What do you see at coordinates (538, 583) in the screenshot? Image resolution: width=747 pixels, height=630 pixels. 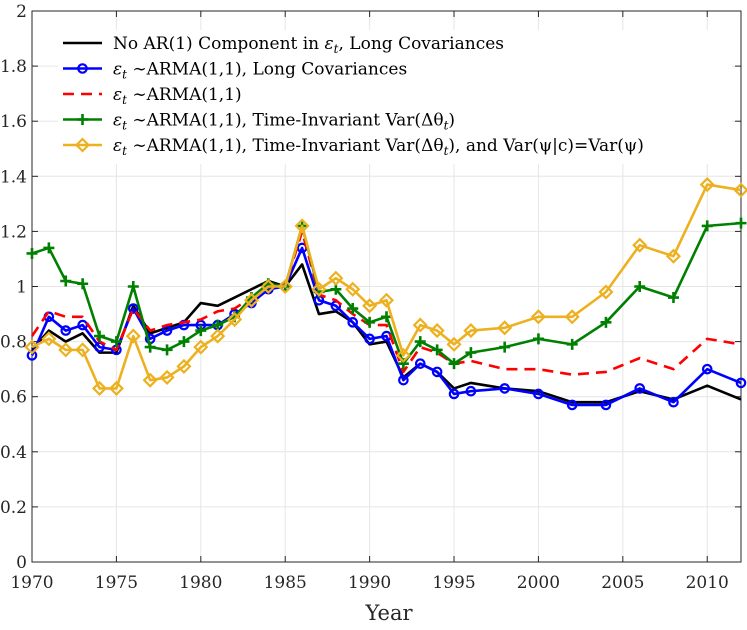 I see `x-tick-label: 2000` at bounding box center [538, 583].